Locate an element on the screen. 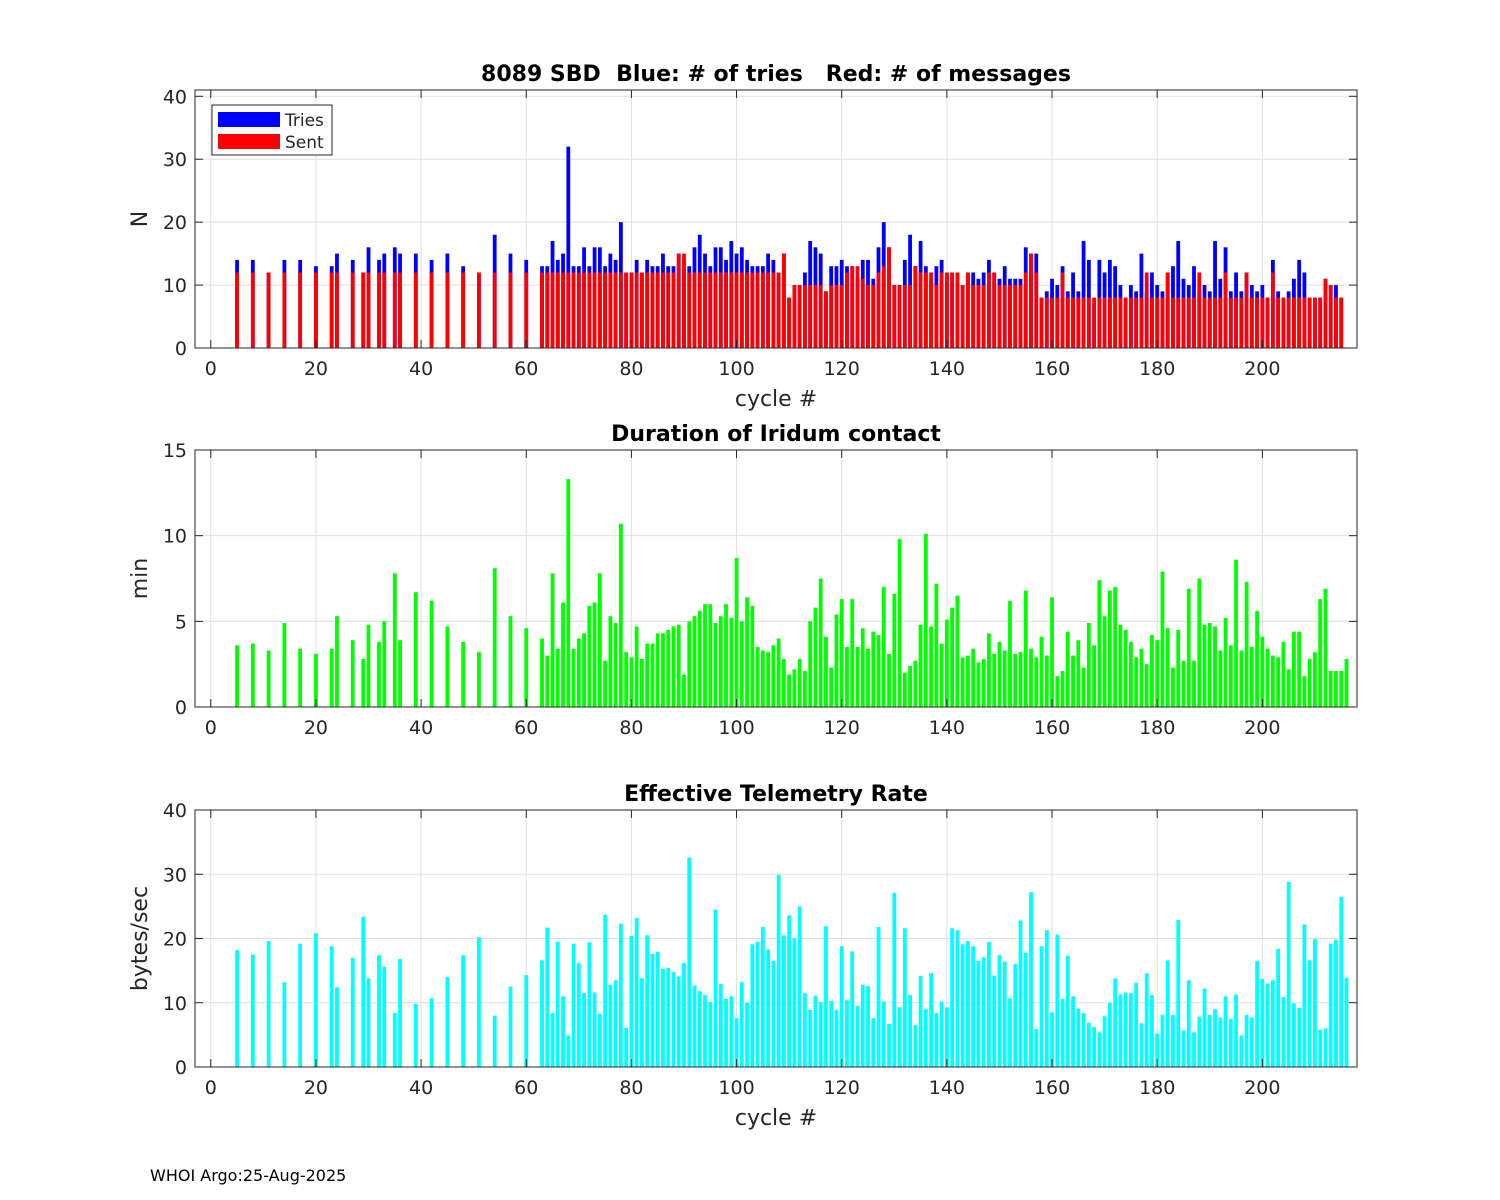 Image resolution: width=1500 pixels, height=1200 pixels. x-tick-label: 80 is located at coordinates (631, 728).